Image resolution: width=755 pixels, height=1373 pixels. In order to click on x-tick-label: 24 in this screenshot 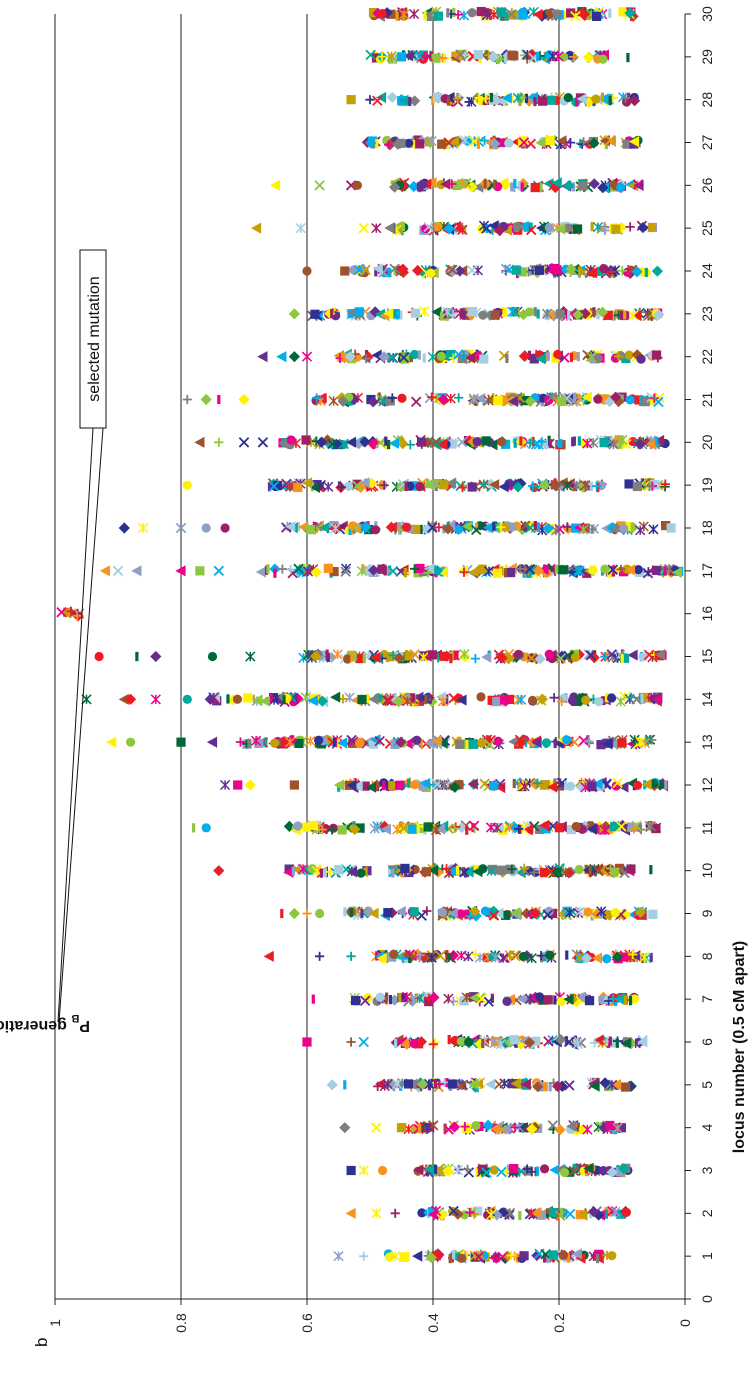, I will do `click(707, 271)`.